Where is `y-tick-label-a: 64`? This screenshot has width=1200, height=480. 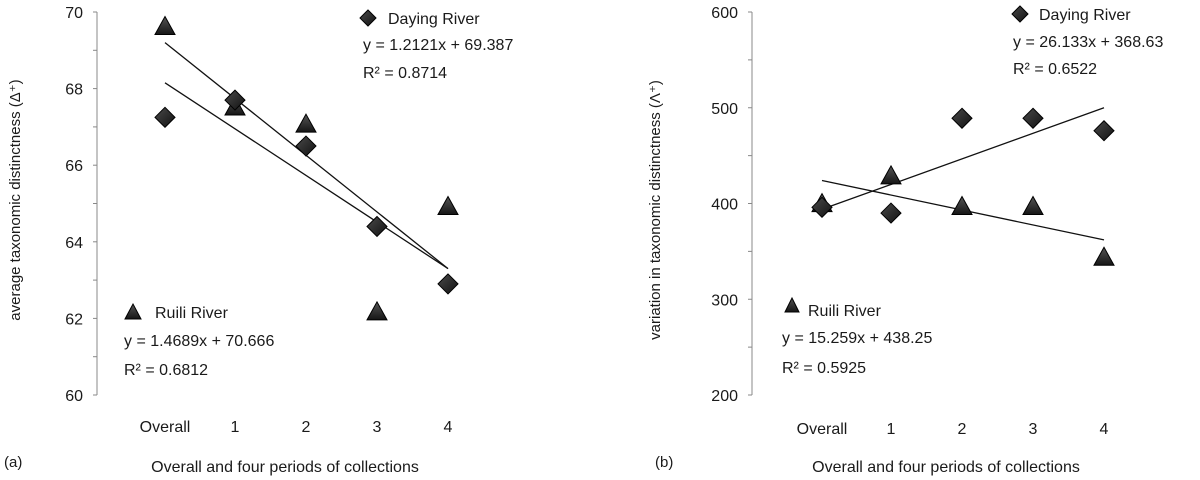 y-tick-label-a: 64 is located at coordinates (74, 243).